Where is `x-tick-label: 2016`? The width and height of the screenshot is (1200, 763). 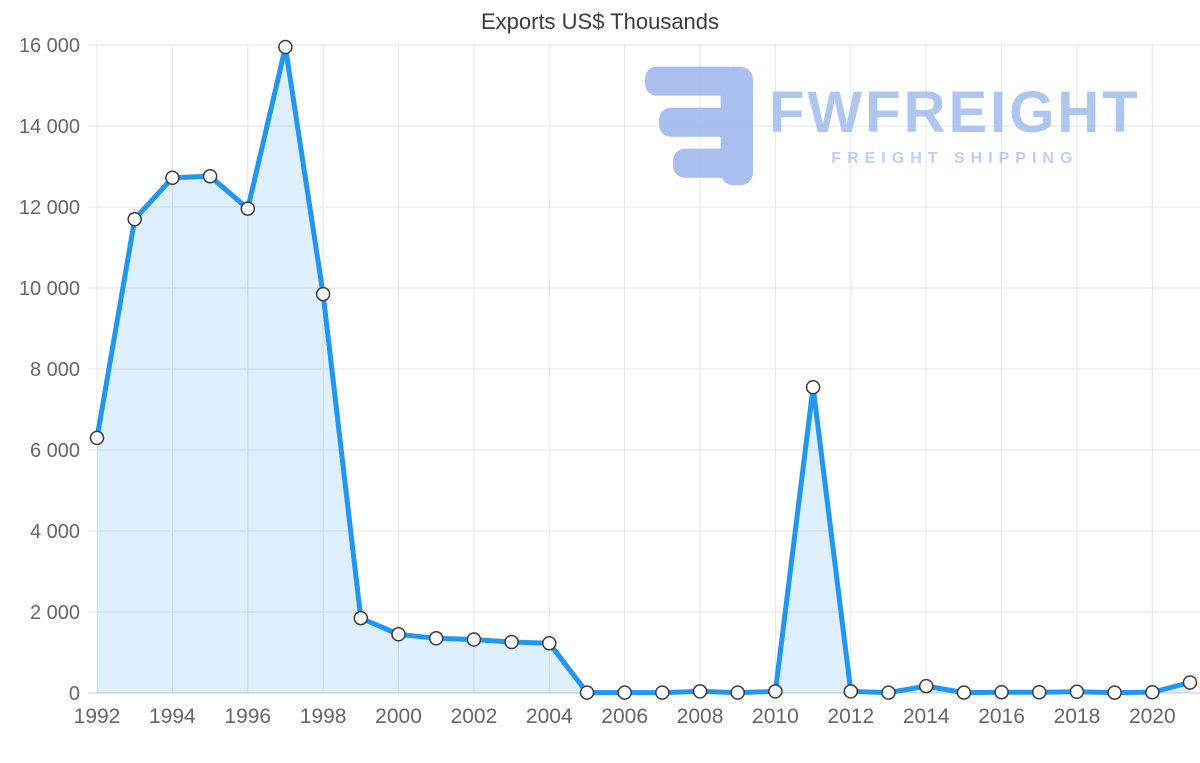
x-tick-label: 2016 is located at coordinates (1001, 716).